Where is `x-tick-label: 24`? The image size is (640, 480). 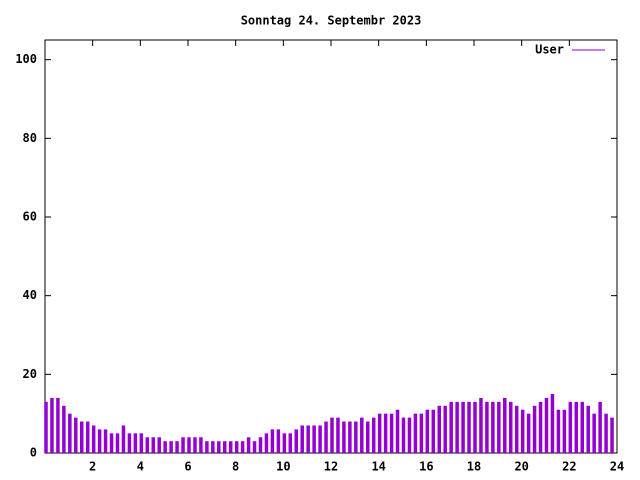
x-tick-label: 24 is located at coordinates (617, 467).